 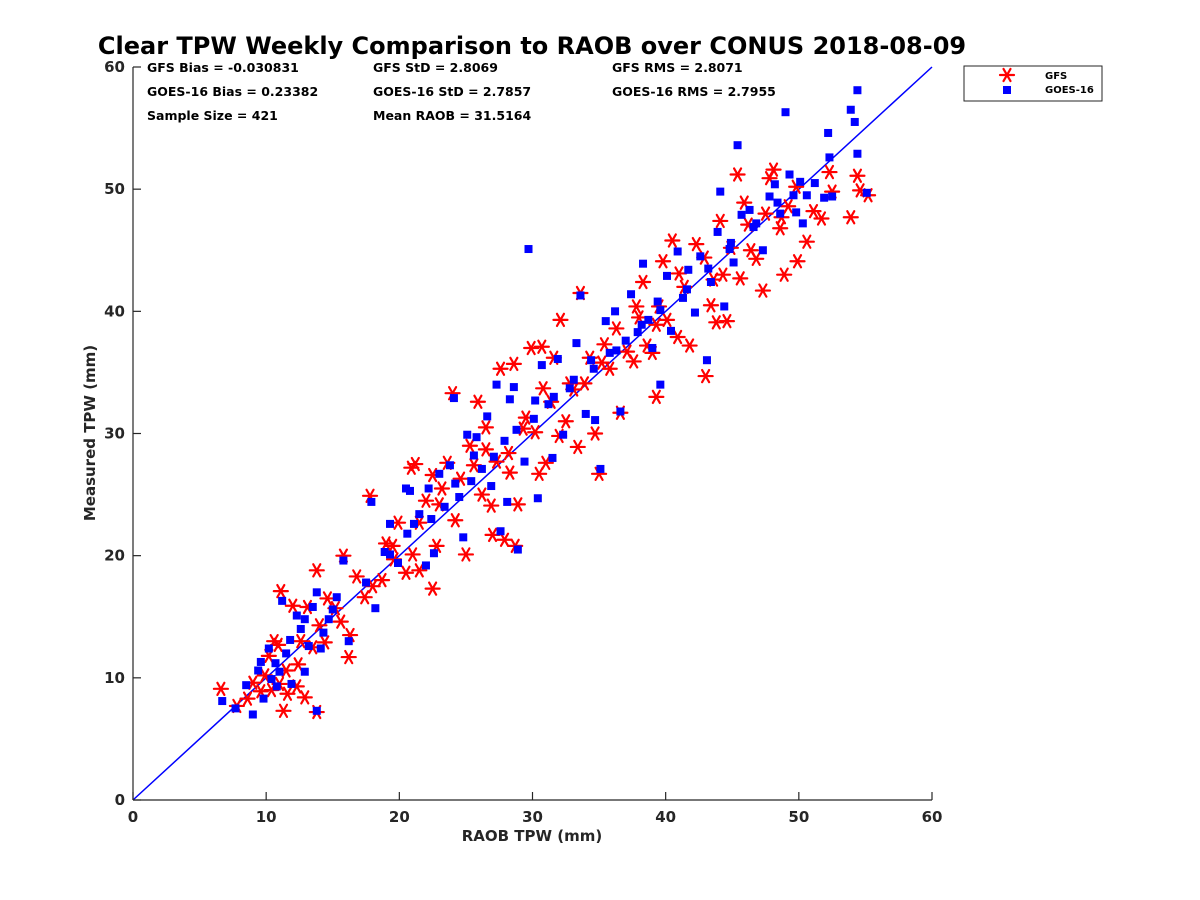 What do you see at coordinates (114, 678) in the screenshot?
I see `y-tick-label: 10` at bounding box center [114, 678].